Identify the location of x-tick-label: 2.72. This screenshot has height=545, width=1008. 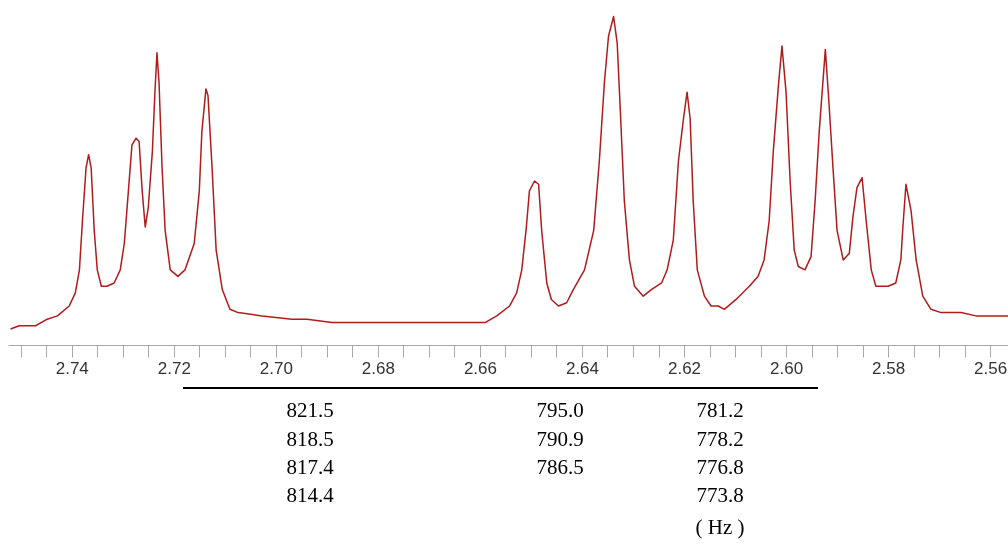
(174, 368).